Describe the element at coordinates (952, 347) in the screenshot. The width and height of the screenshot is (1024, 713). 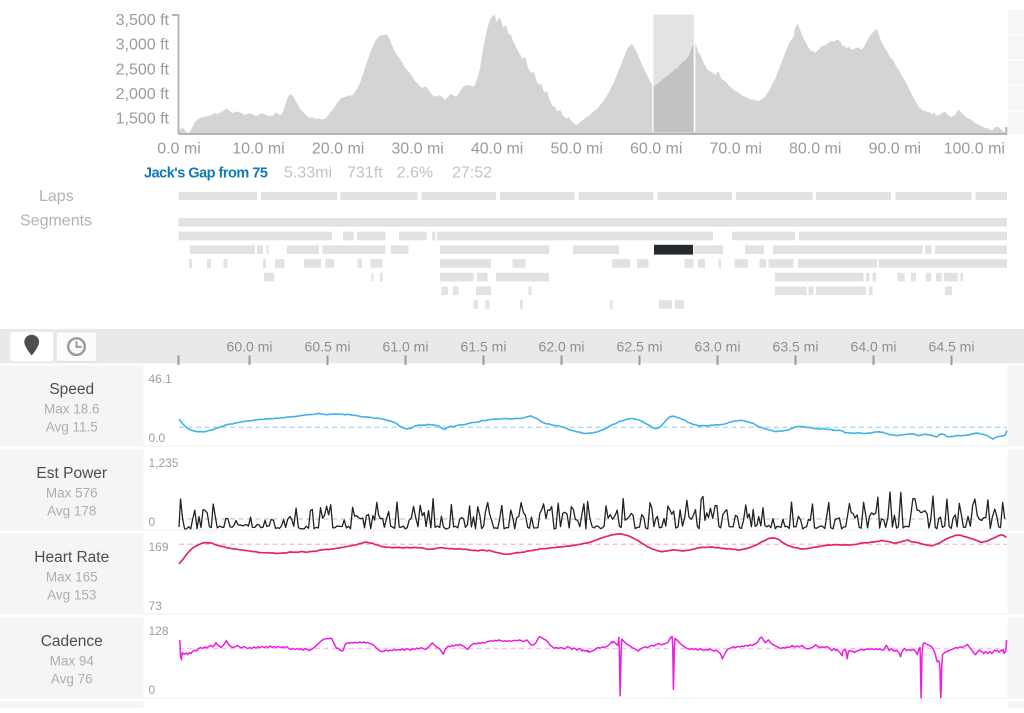
I see `svg-text: 64.5 mi` at that location.